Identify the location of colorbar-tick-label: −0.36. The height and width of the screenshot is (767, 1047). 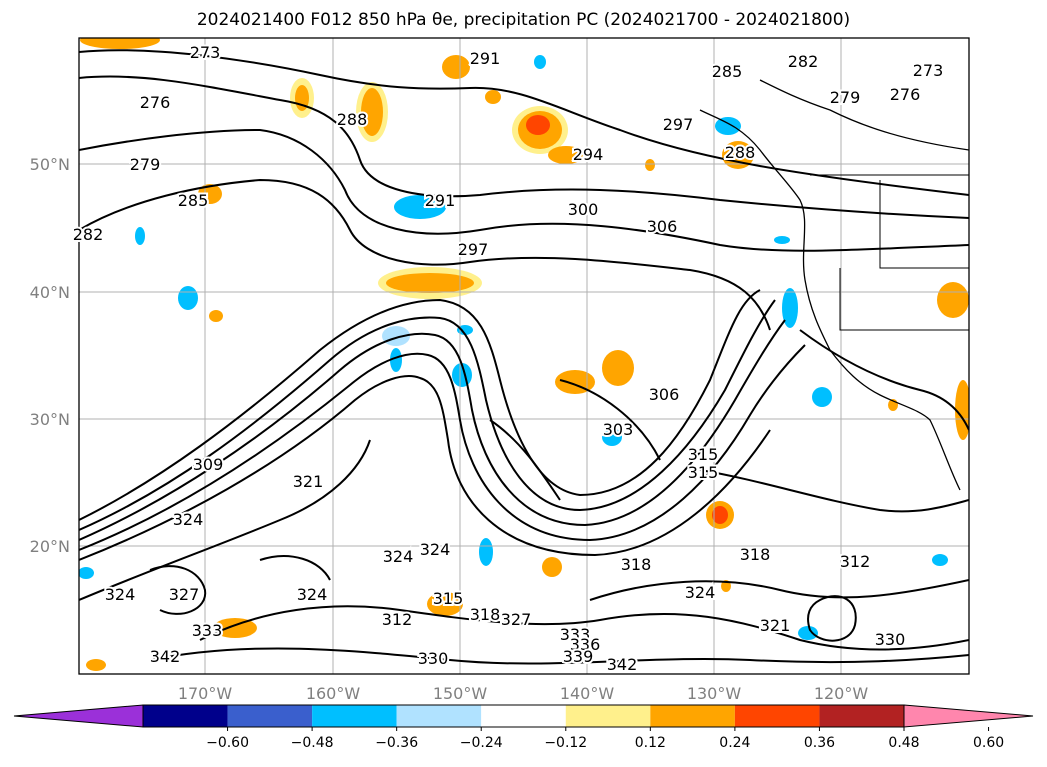
(396, 743).